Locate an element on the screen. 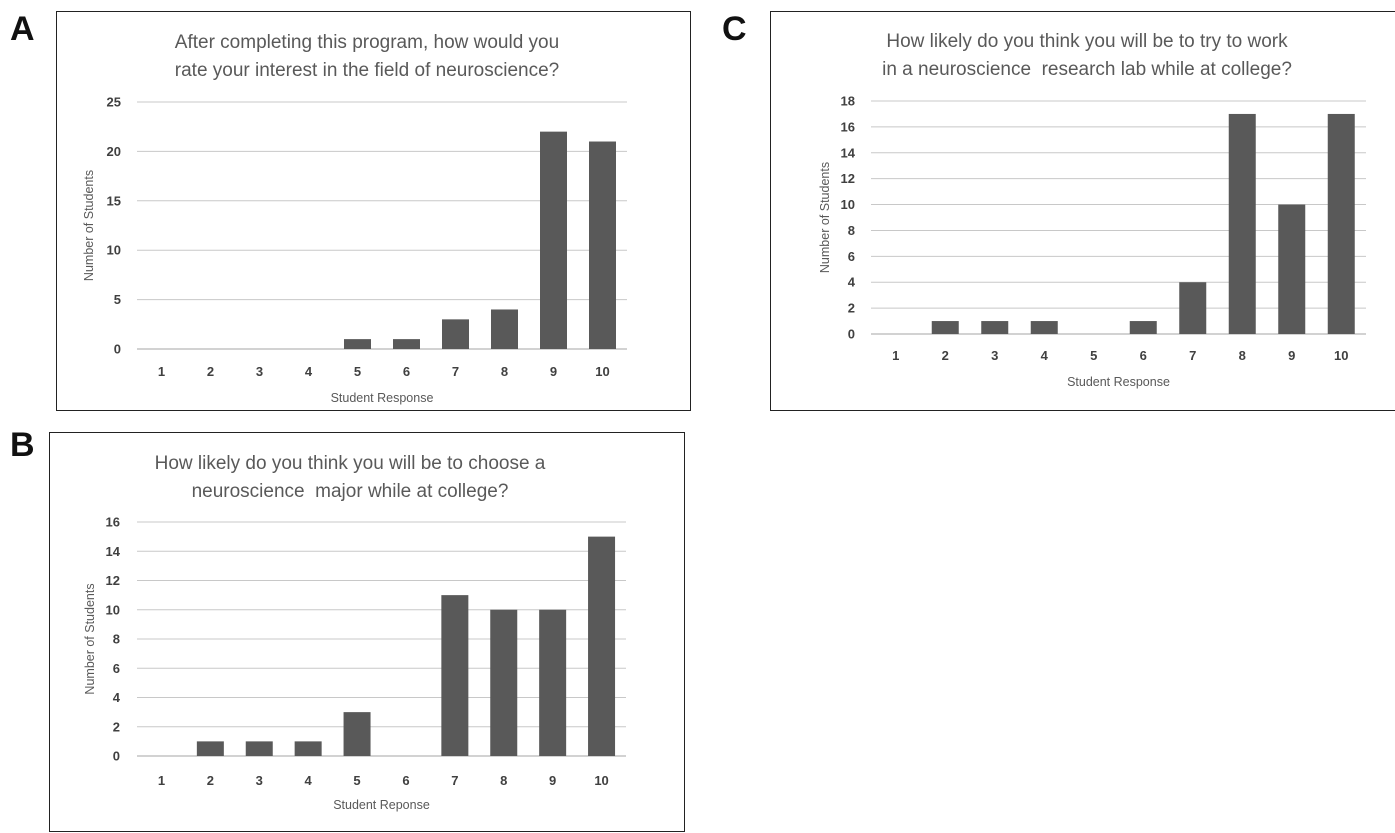 Image resolution: width=1395 pixels, height=833 pixels. panel-label-a: A is located at coordinates (22, 29).